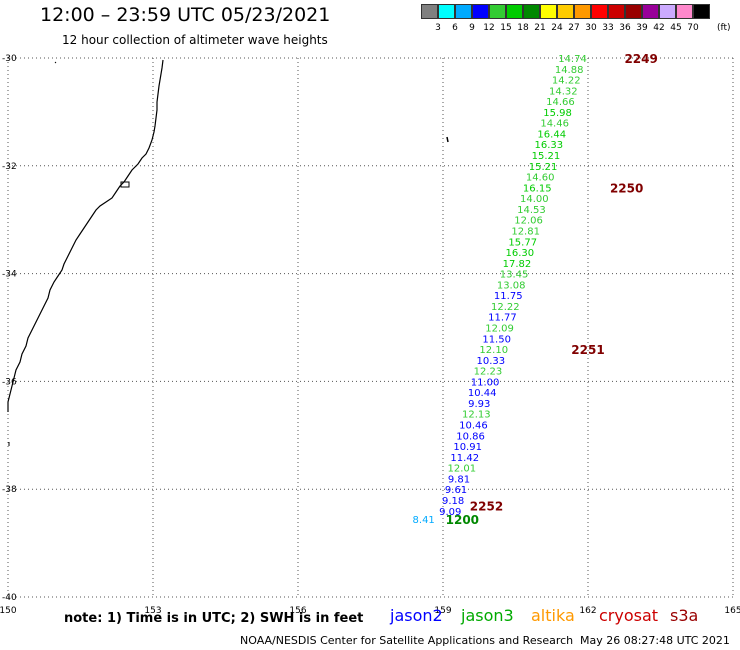 The height and width of the screenshot is (650, 740). What do you see at coordinates (531, 210) in the screenshot?
I see `wave-height-value: 14.53` at bounding box center [531, 210].